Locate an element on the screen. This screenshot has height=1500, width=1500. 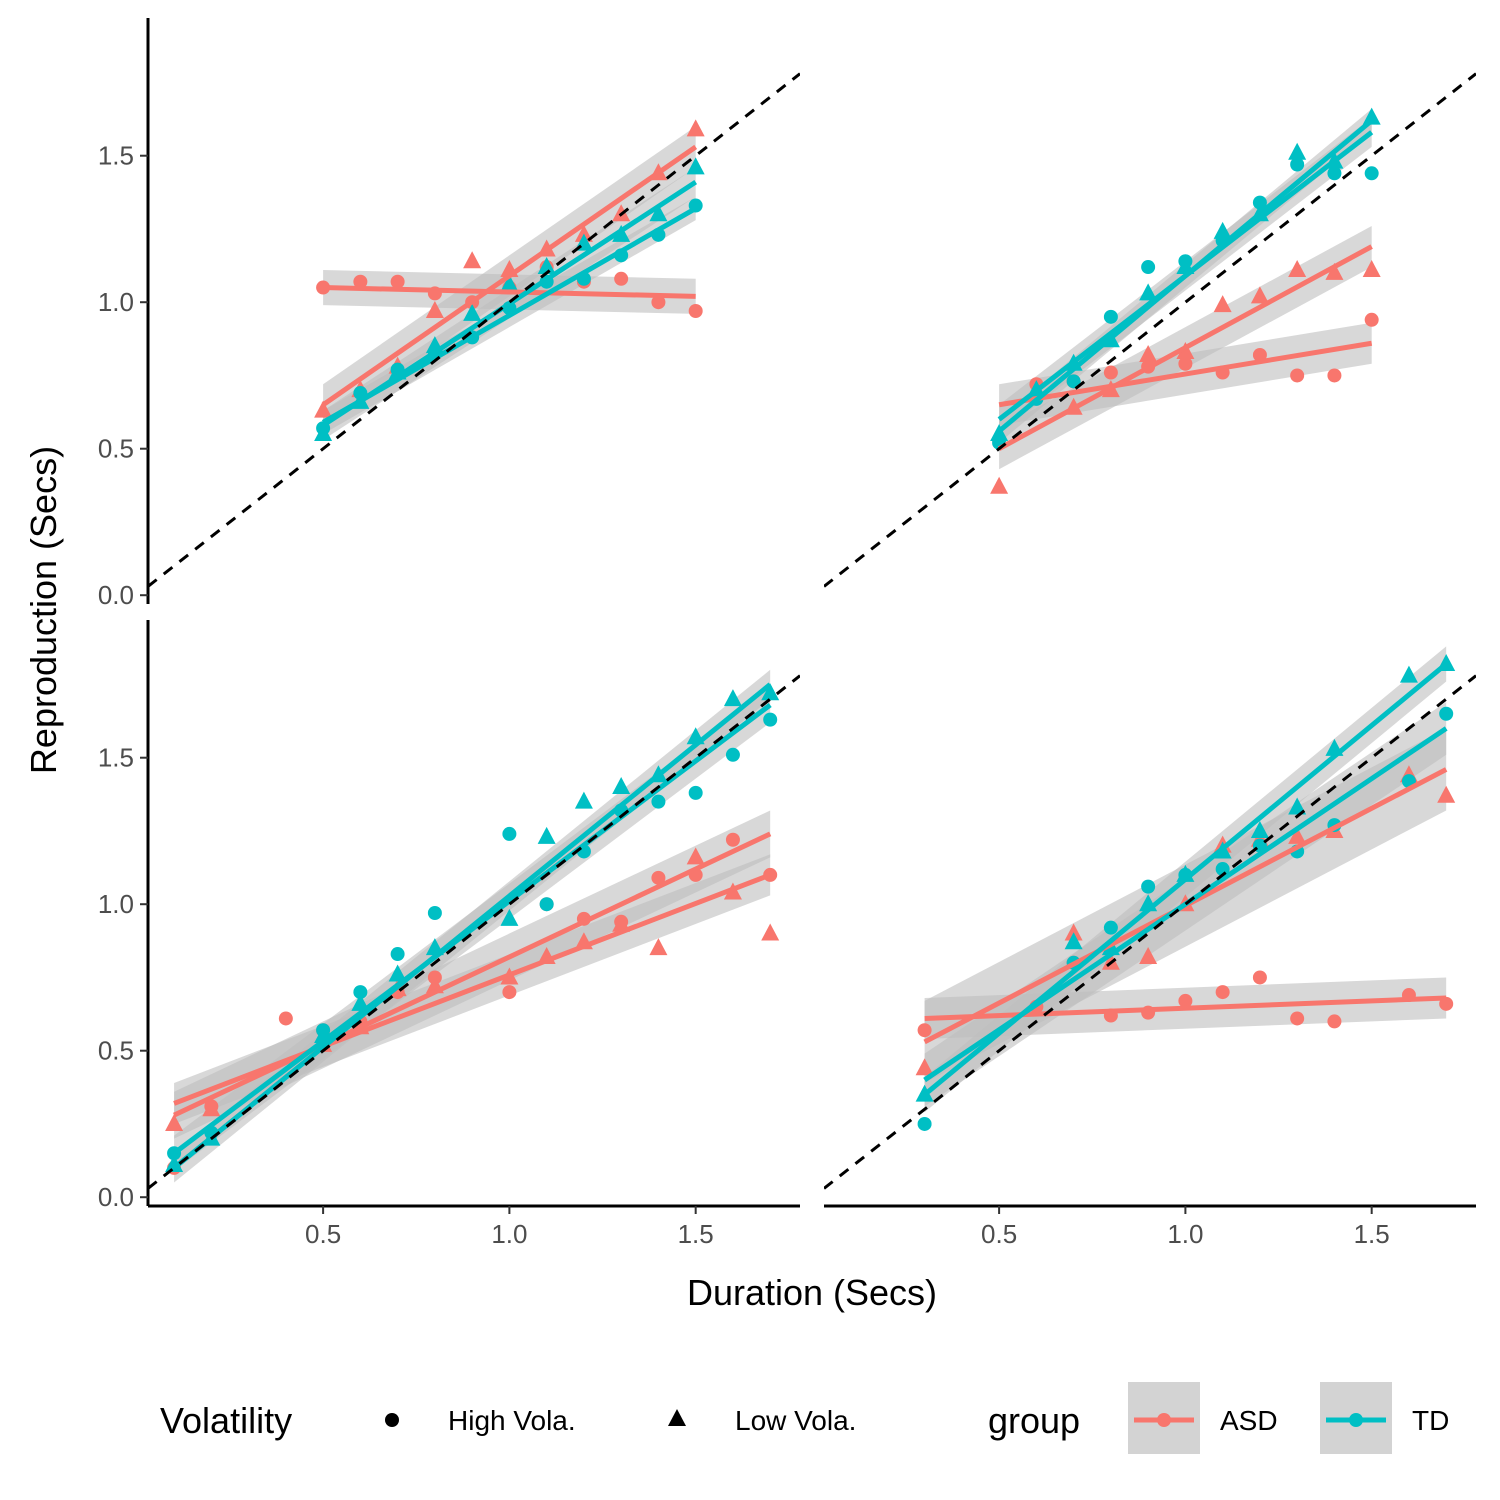
y-tick-label: 1.0 is located at coordinates (116, 302).